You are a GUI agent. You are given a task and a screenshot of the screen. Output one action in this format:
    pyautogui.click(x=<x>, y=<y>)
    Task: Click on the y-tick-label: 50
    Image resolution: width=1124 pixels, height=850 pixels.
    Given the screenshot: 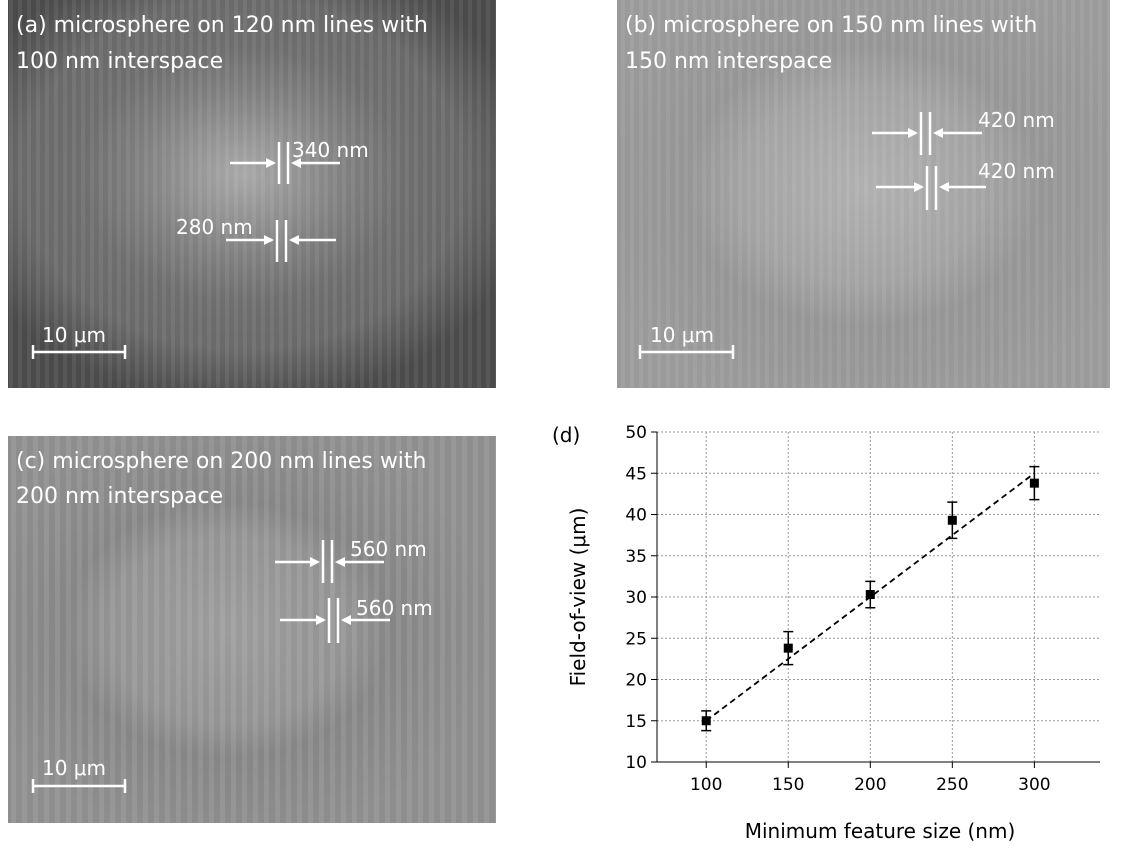 What is the action you would take?
    pyautogui.click(x=636, y=433)
    